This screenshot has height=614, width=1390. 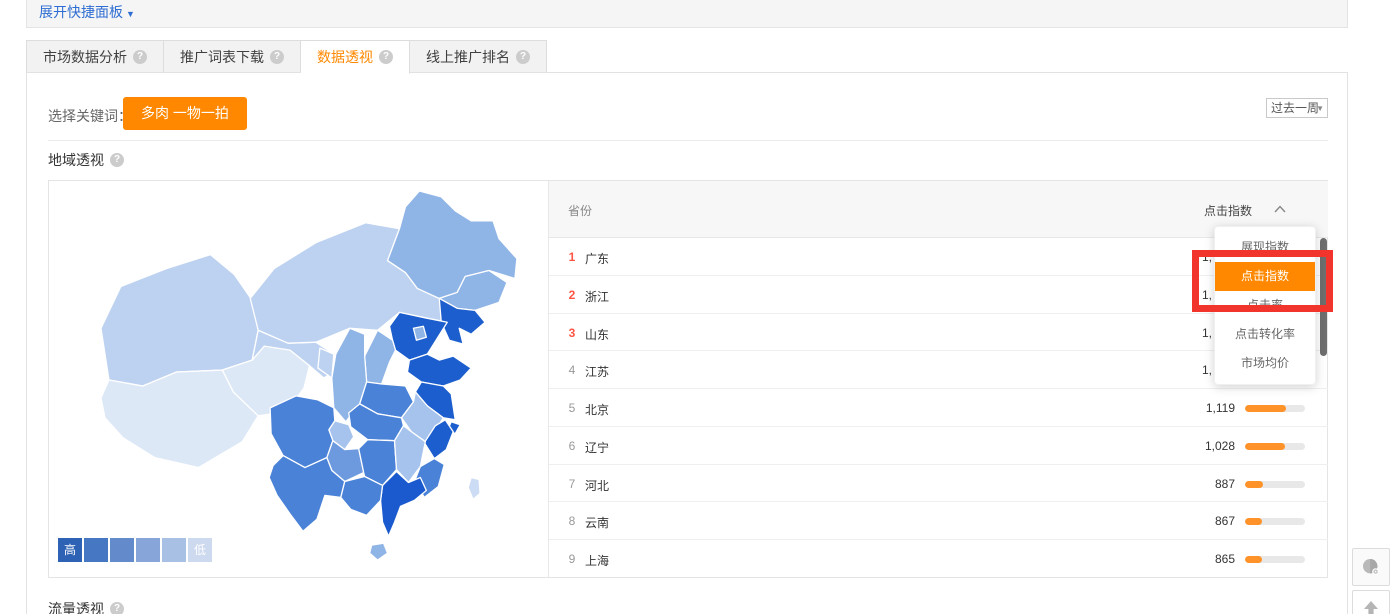 I want to click on column-header-metric: 点击指数, so click(x=1227, y=211).